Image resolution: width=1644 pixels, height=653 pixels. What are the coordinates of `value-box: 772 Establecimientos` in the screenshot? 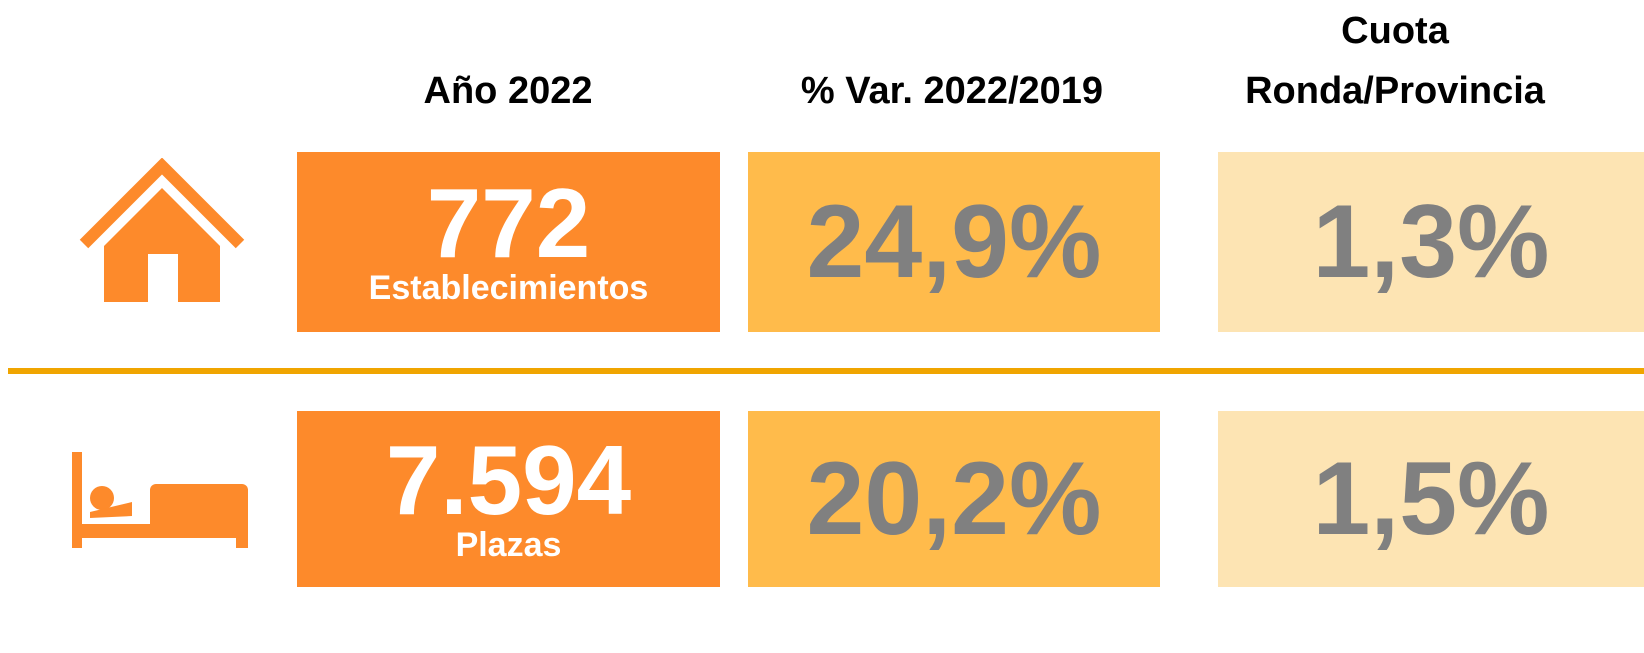 It's located at (508, 242).